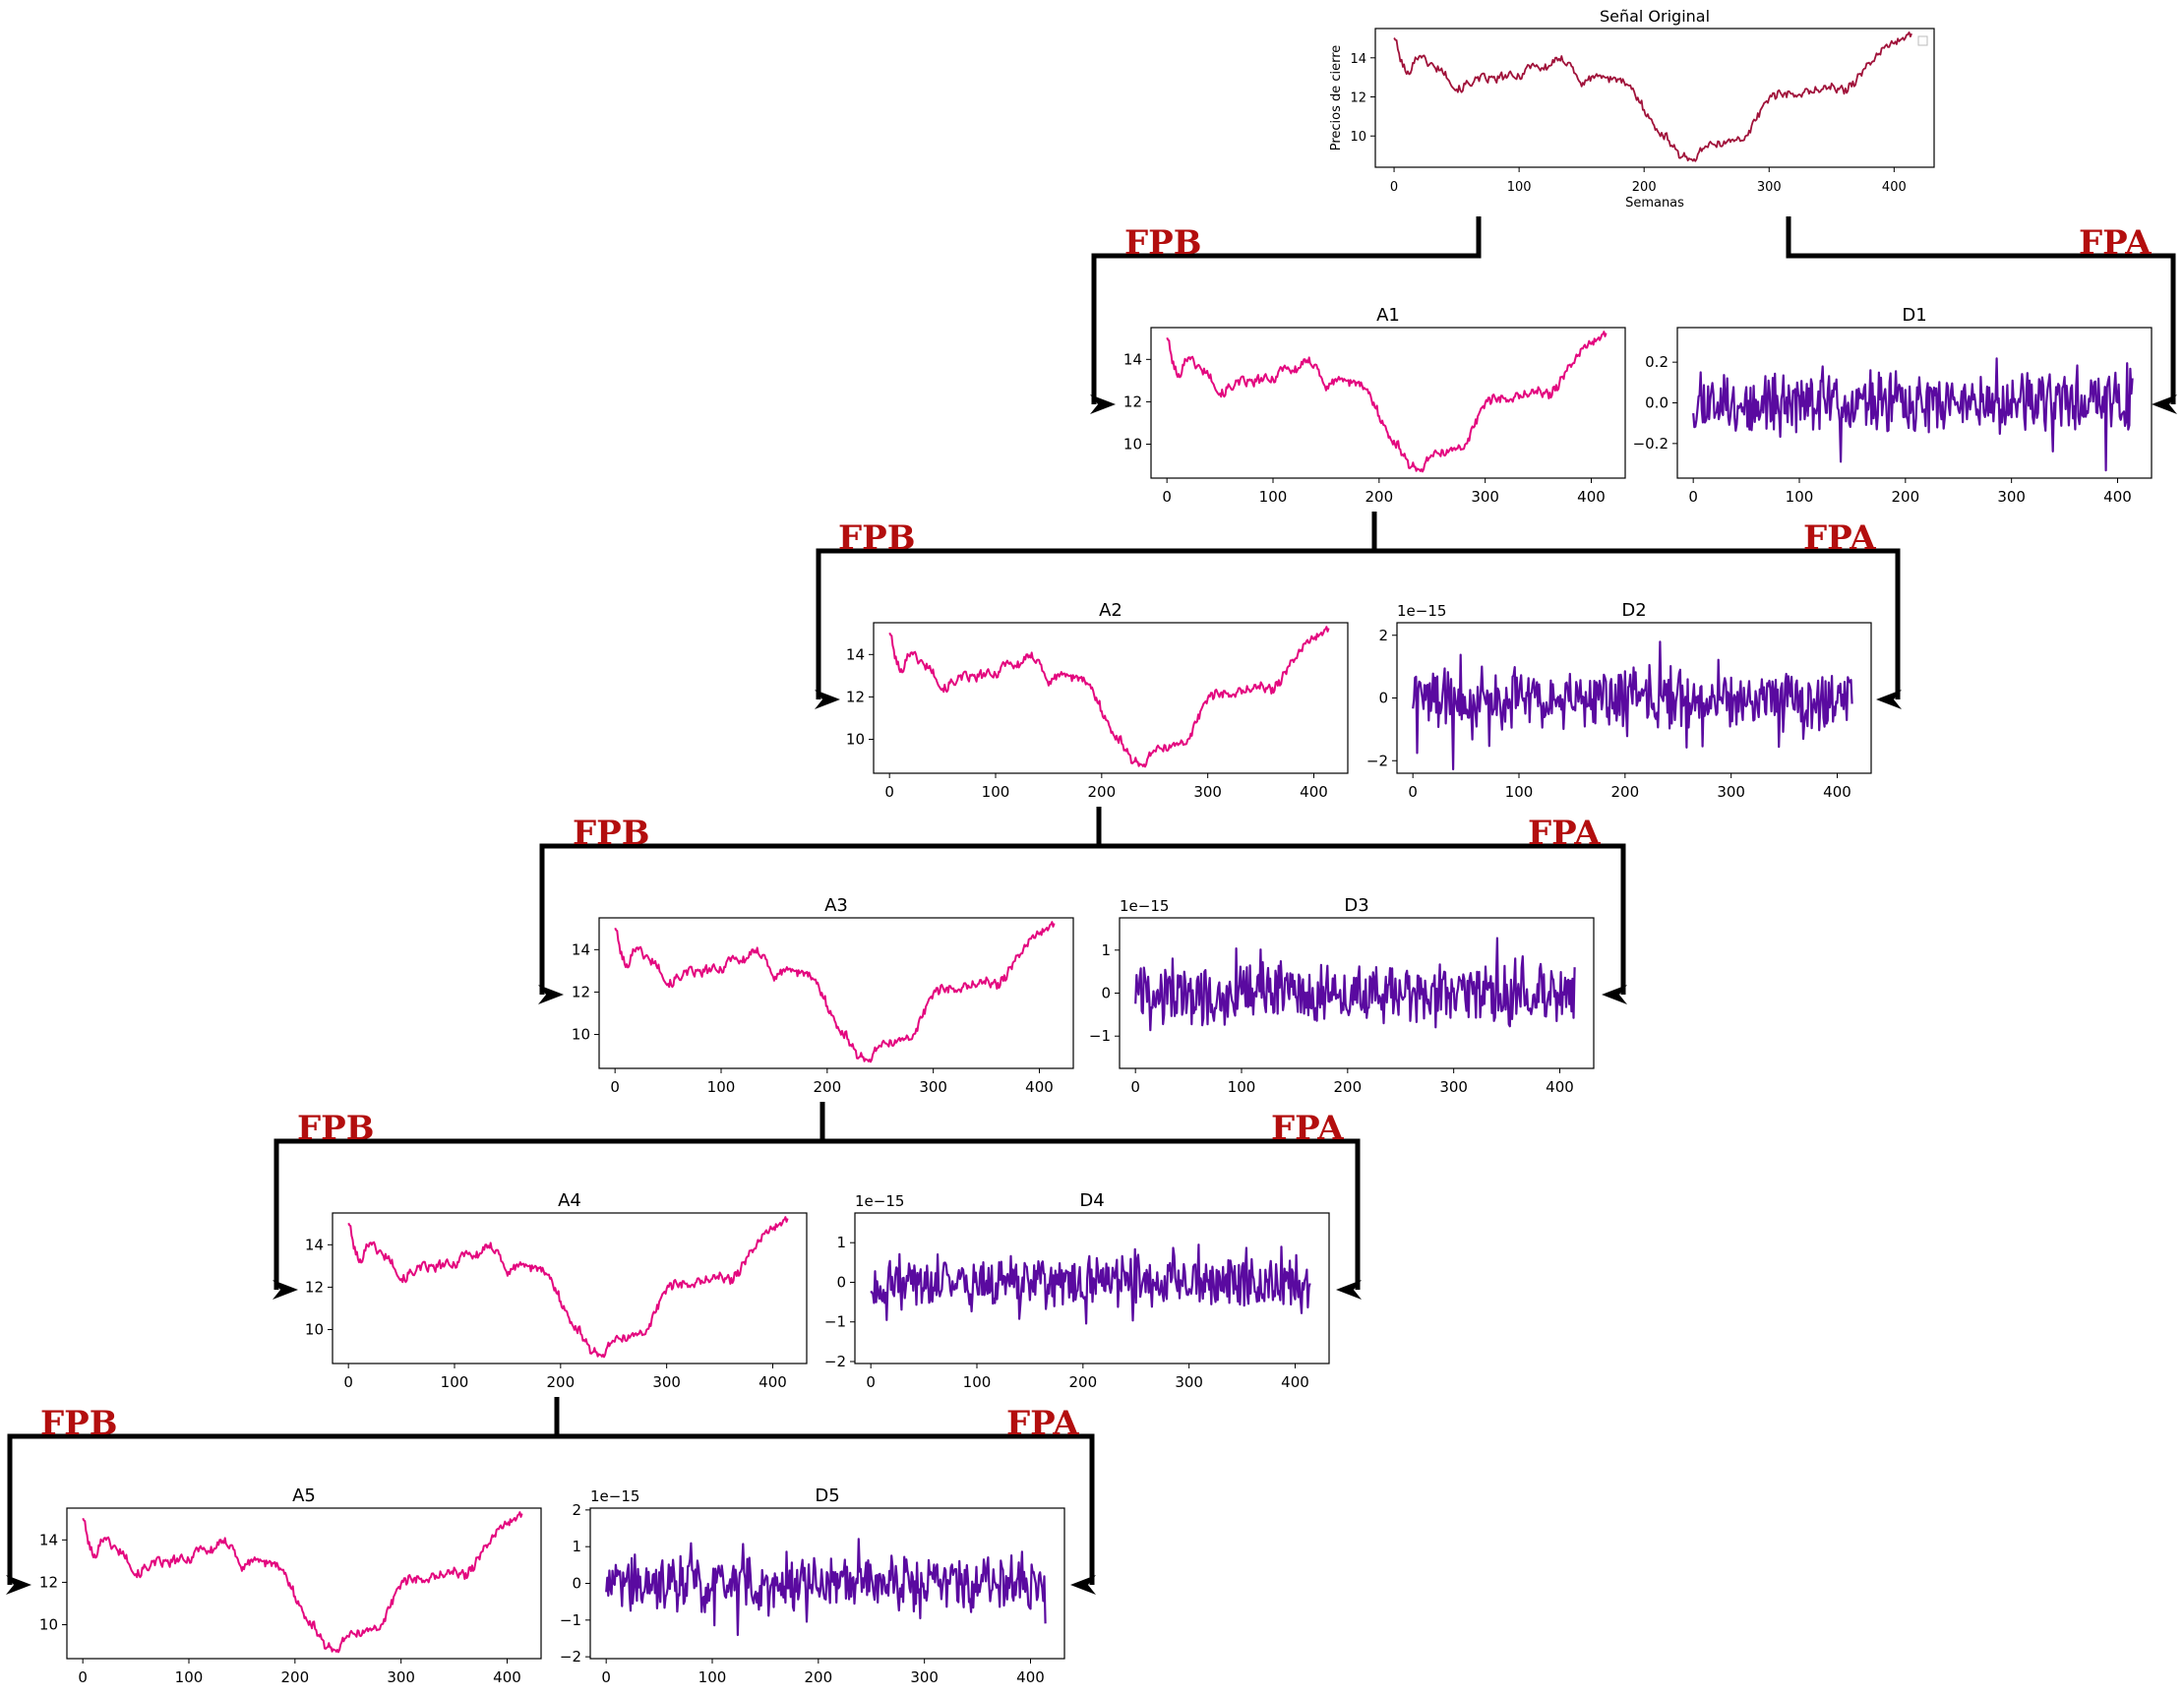 The width and height of the screenshot is (2184, 1697). What do you see at coordinates (1633, 610) in the screenshot?
I see `chart-title: D2` at bounding box center [1633, 610].